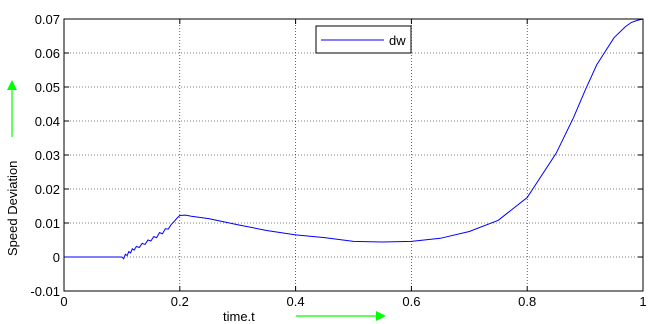 The height and width of the screenshot is (324, 649). Describe the element at coordinates (45, 291) in the screenshot. I see `y-tick-label: -0.01` at that location.